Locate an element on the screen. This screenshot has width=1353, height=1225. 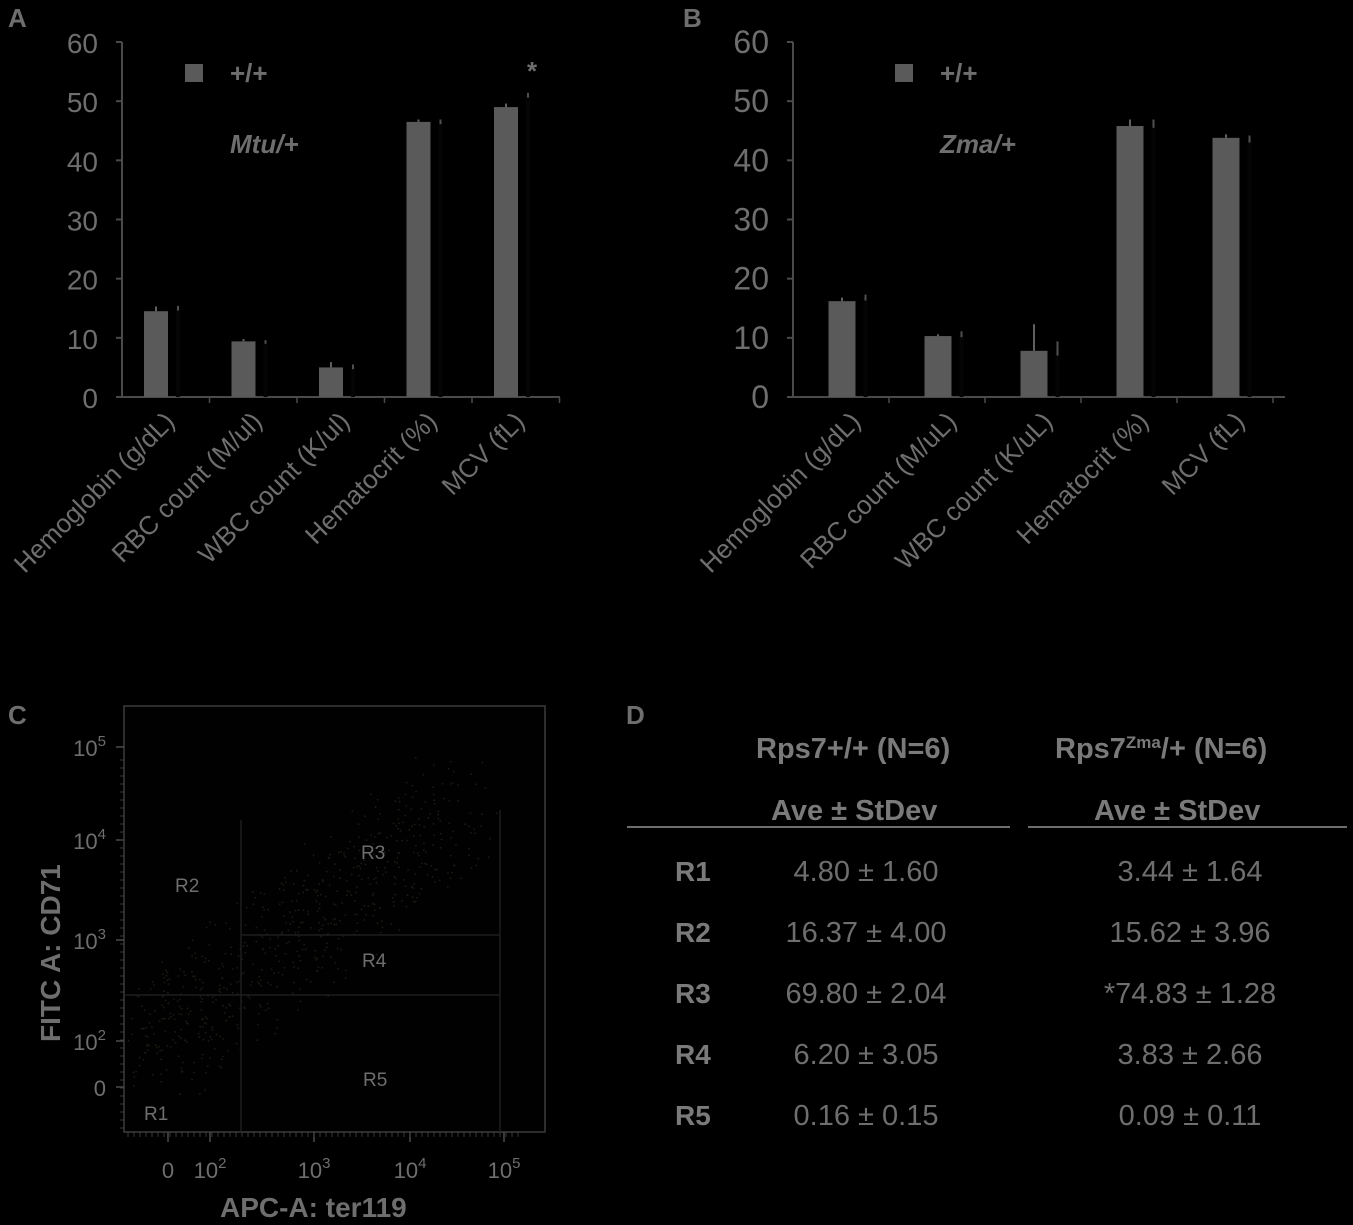
x-category-label: WBC count (K/ul) is located at coordinates (273, 487).